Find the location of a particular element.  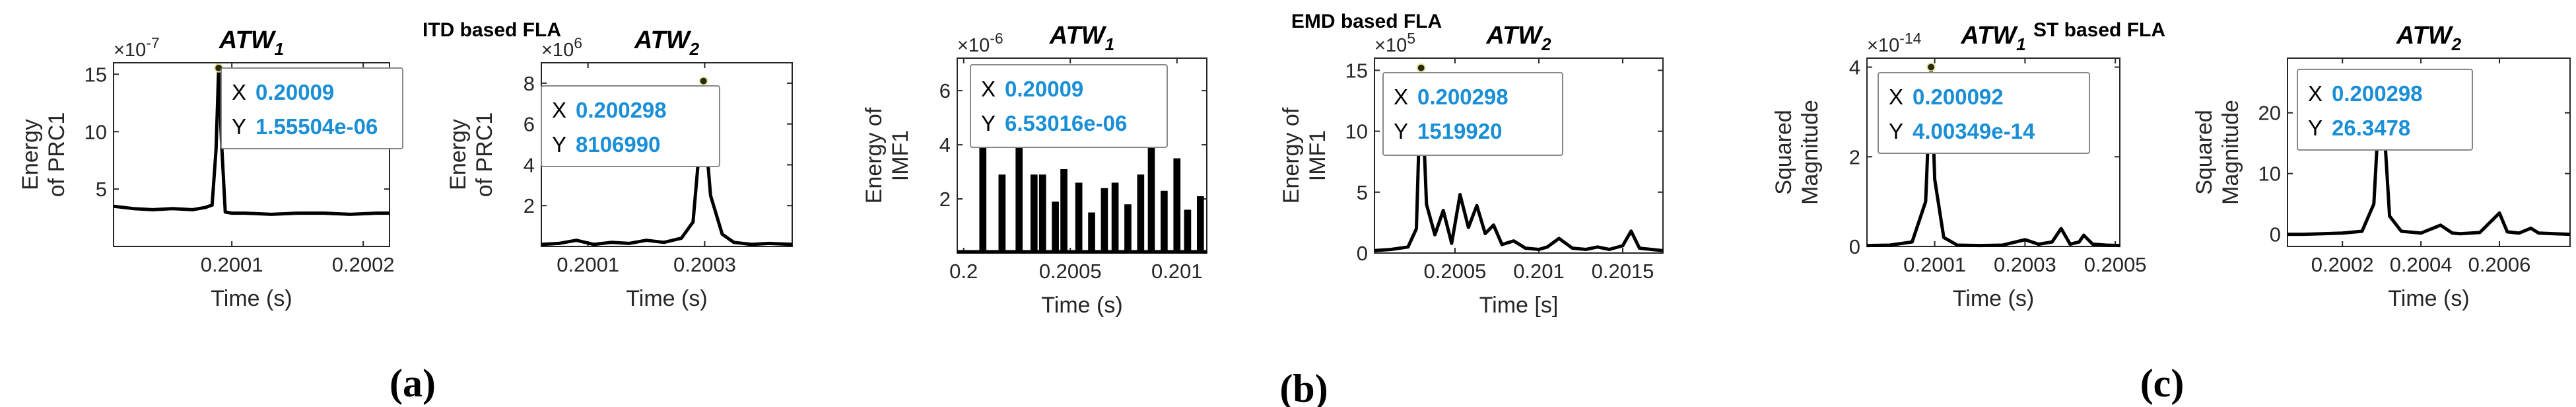

exponent-power: -6 is located at coordinates (996, 38).